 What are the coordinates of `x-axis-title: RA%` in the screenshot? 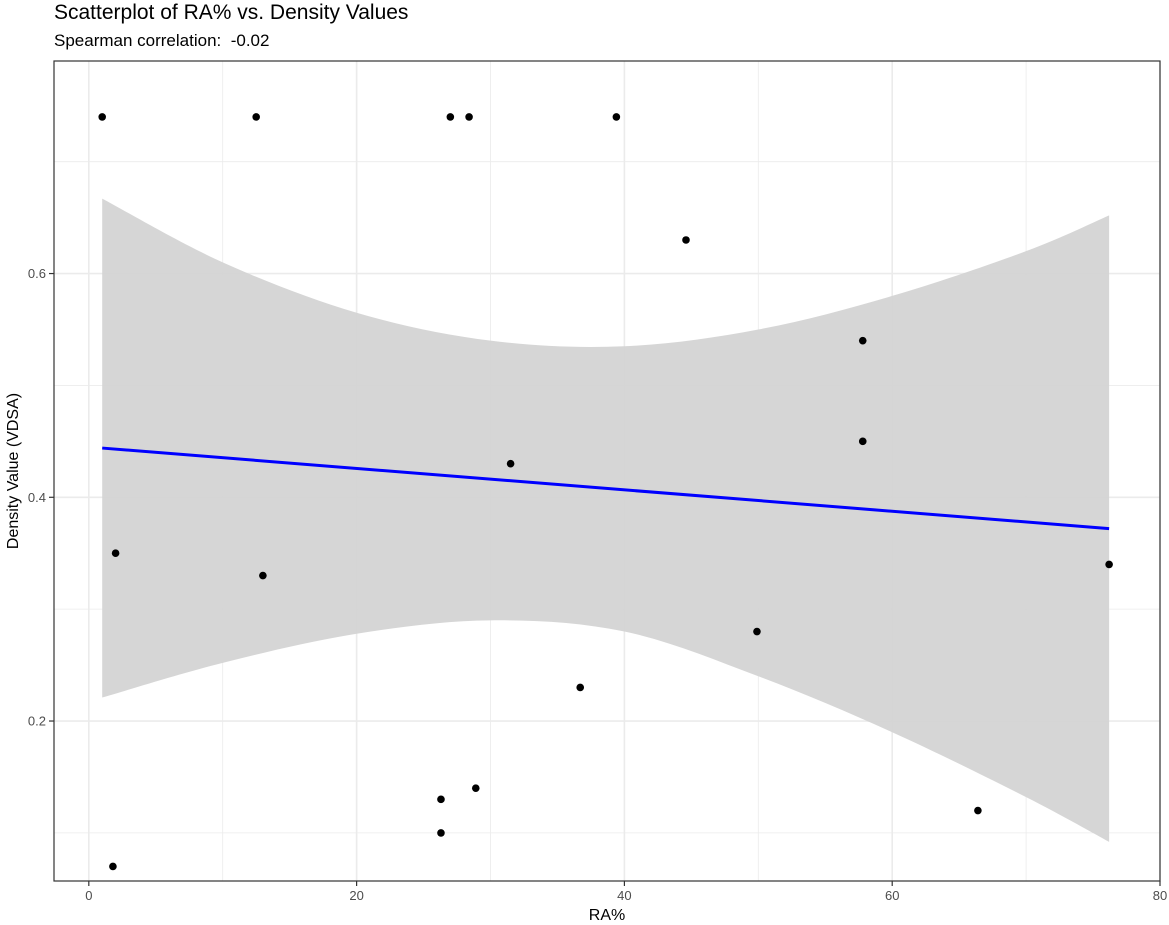 It's located at (607, 915).